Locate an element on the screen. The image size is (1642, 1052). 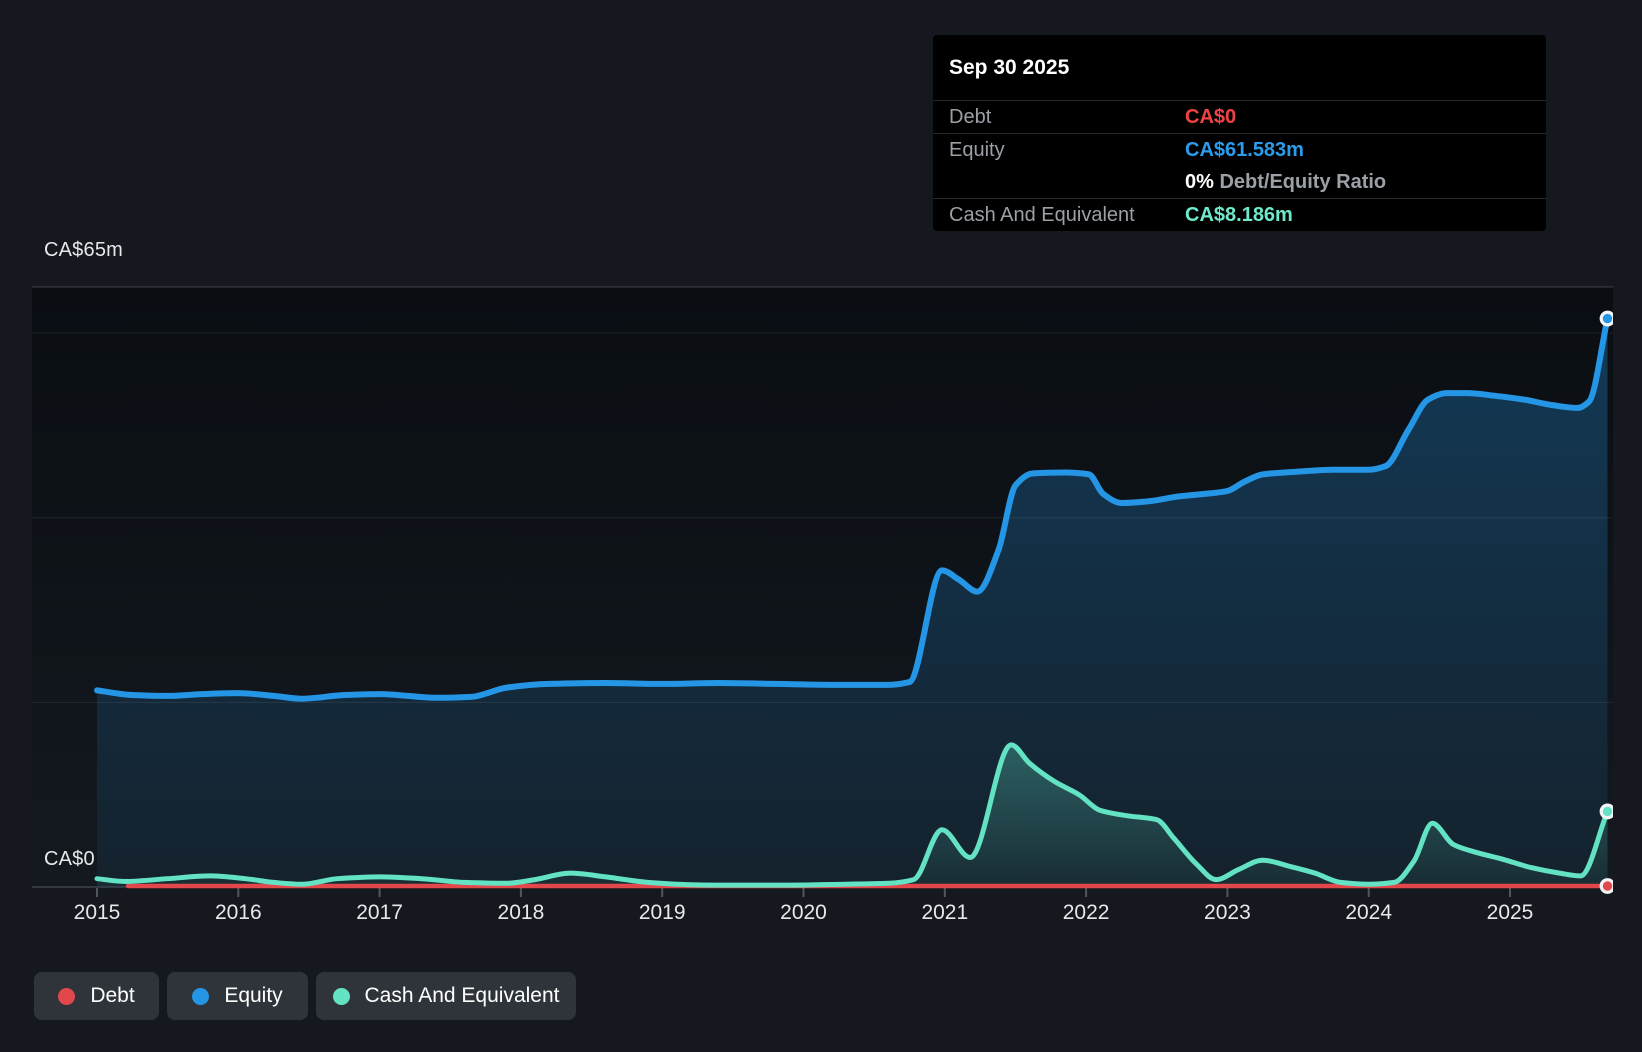
tooltip-ratio-label: Debt/Equity Ratio is located at coordinates (1300, 181).